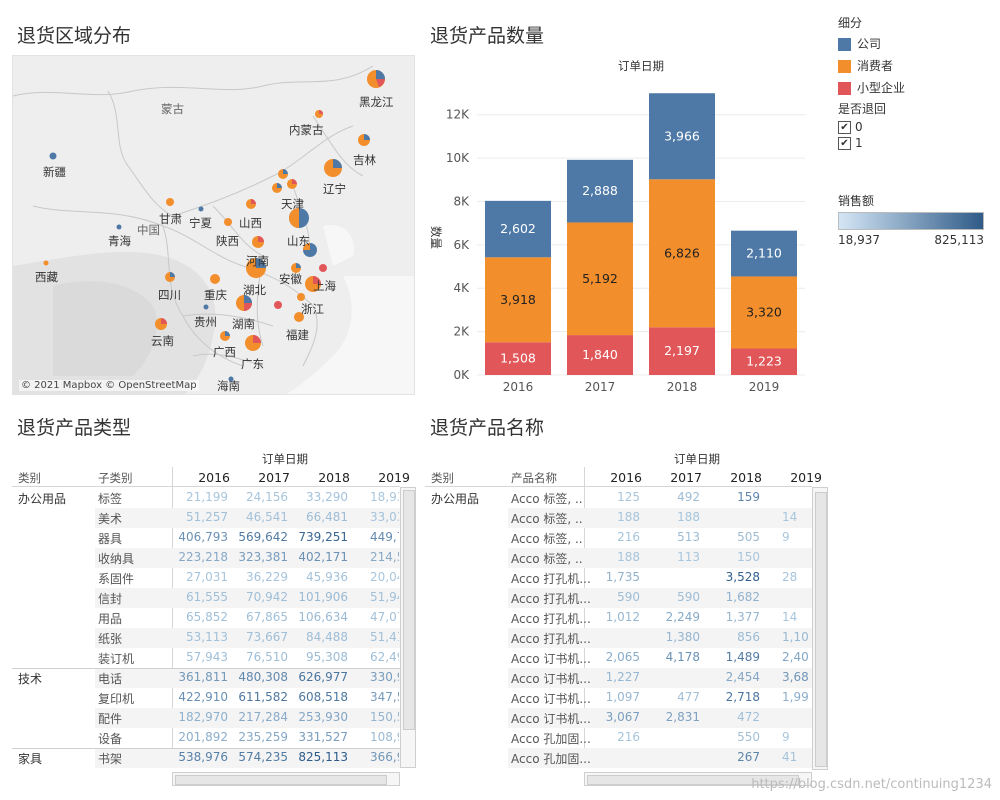 This screenshot has height=800, width=1000. What do you see at coordinates (327, 497) in the screenshot?
I see `table-cell-value: 33,290` at bounding box center [327, 497].